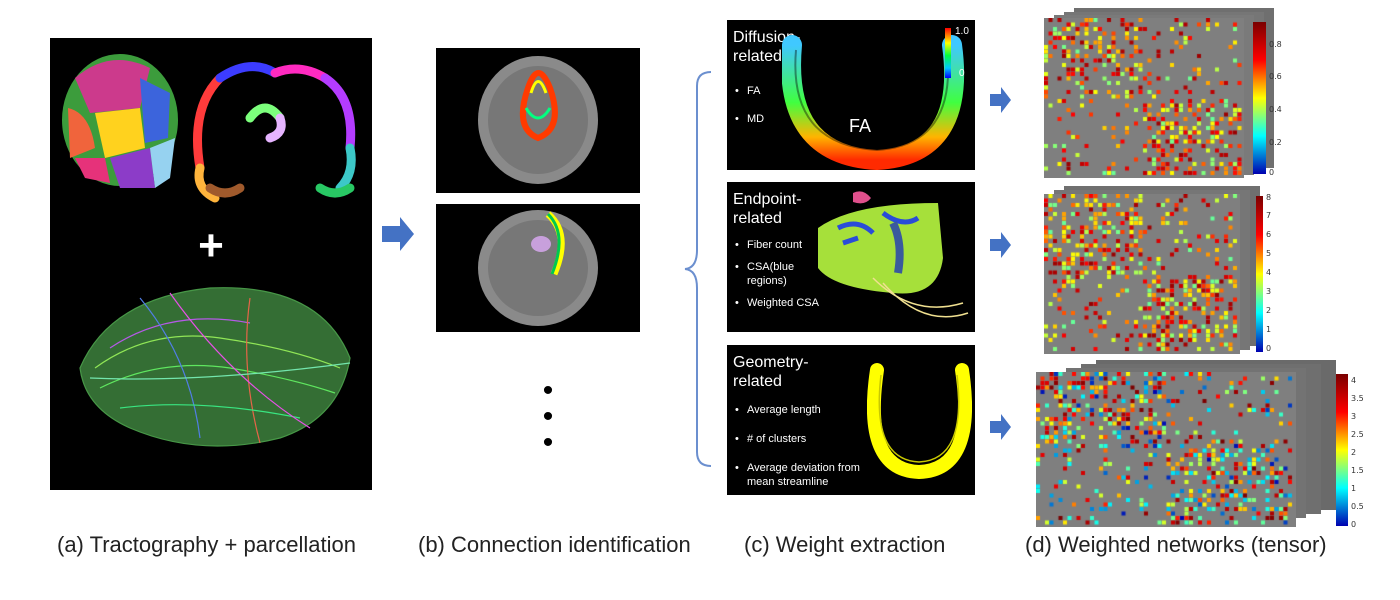  What do you see at coordinates (893, 254) in the screenshot?
I see `endpoint-surface-graphic` at bounding box center [893, 254].